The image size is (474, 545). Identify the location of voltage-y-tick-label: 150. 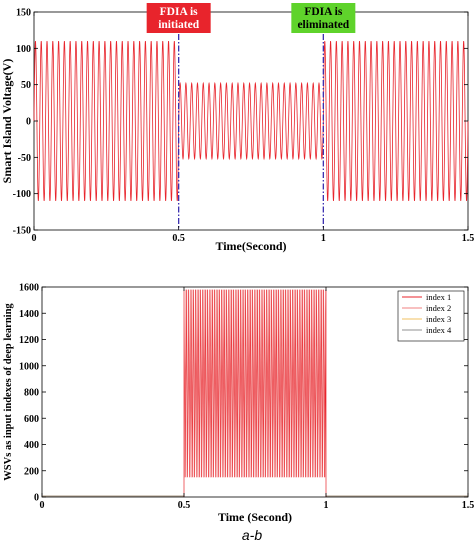
(23, 13).